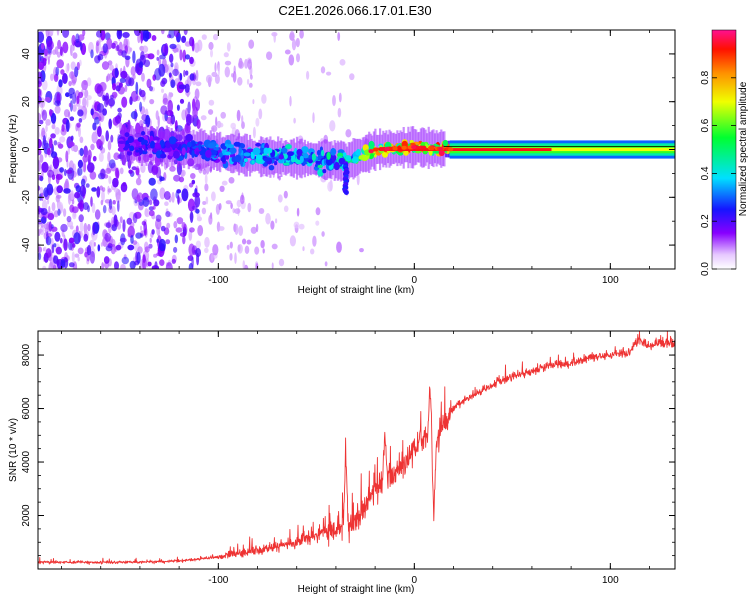 Image resolution: width=750 pixels, height=600 pixels. Describe the element at coordinates (415, 280) in the screenshot. I see `spectrogram-xtick-label: 0` at that location.